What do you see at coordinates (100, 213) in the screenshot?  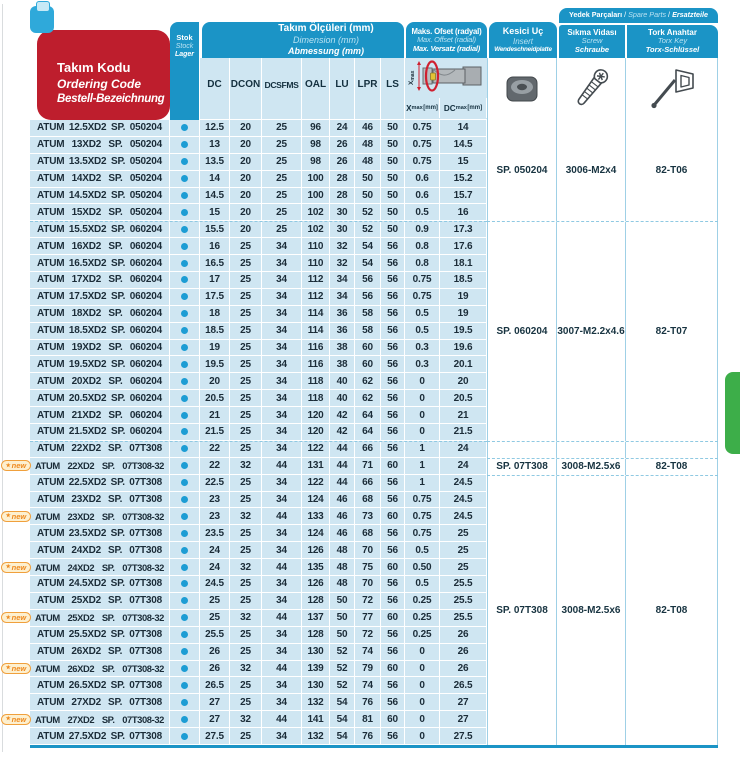 I see `tool-code-cell: ATUM 15XD2 SP. 050204` at bounding box center [100, 213].